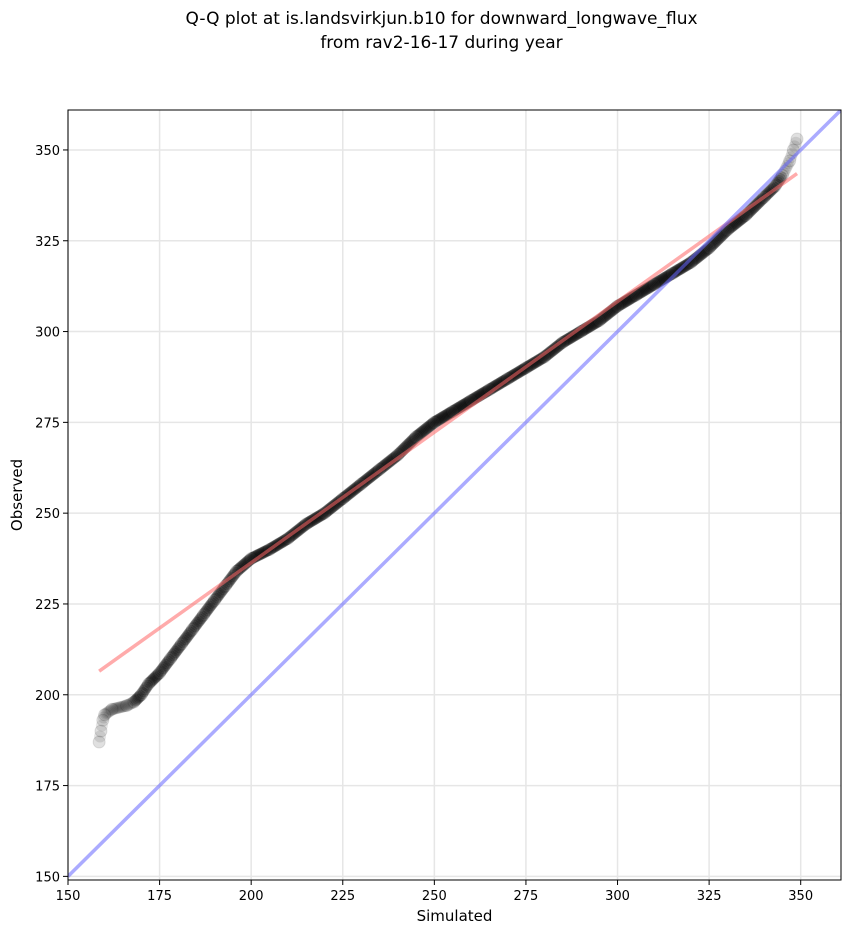 Image resolution: width=851 pixels, height=934 pixels. What do you see at coordinates (47, 605) in the screenshot?
I see `y-tick-label: 225` at bounding box center [47, 605].